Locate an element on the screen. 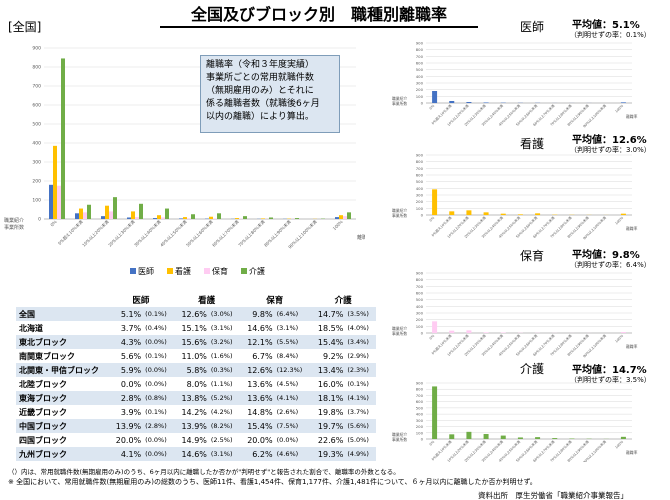 Image resolution: width=670 pixels, height=500 pixels. rate-value: 5.6% is located at coordinates (126, 356).